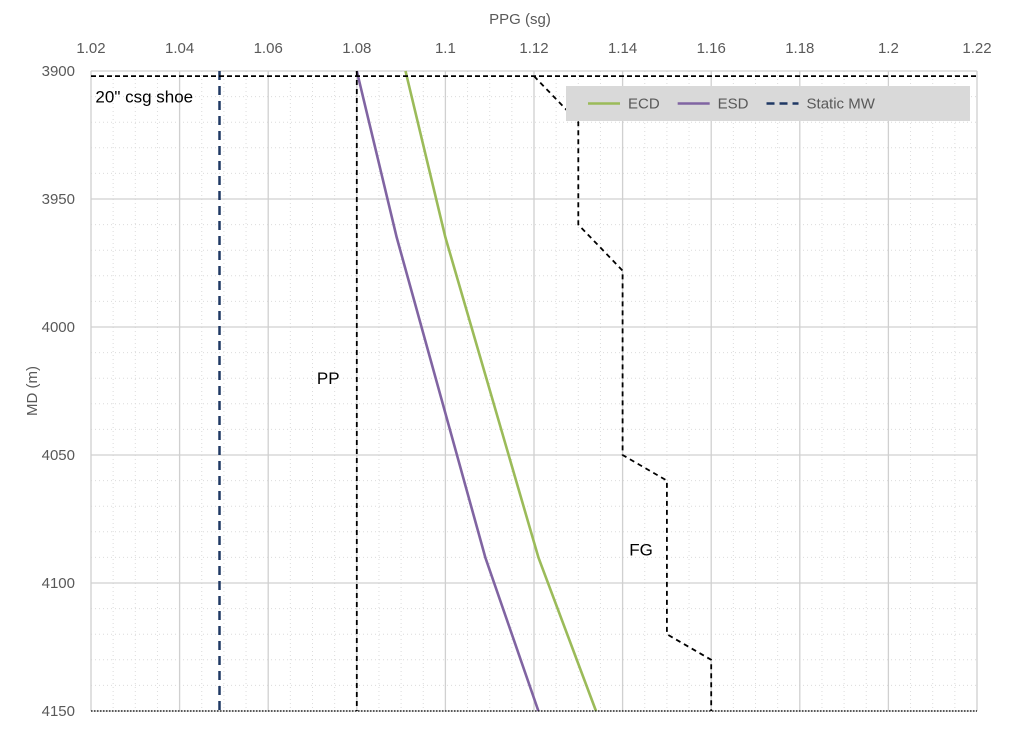 The height and width of the screenshot is (733, 1025). Describe the element at coordinates (58, 327) in the screenshot. I see `y-tick-label: 4000` at that location.